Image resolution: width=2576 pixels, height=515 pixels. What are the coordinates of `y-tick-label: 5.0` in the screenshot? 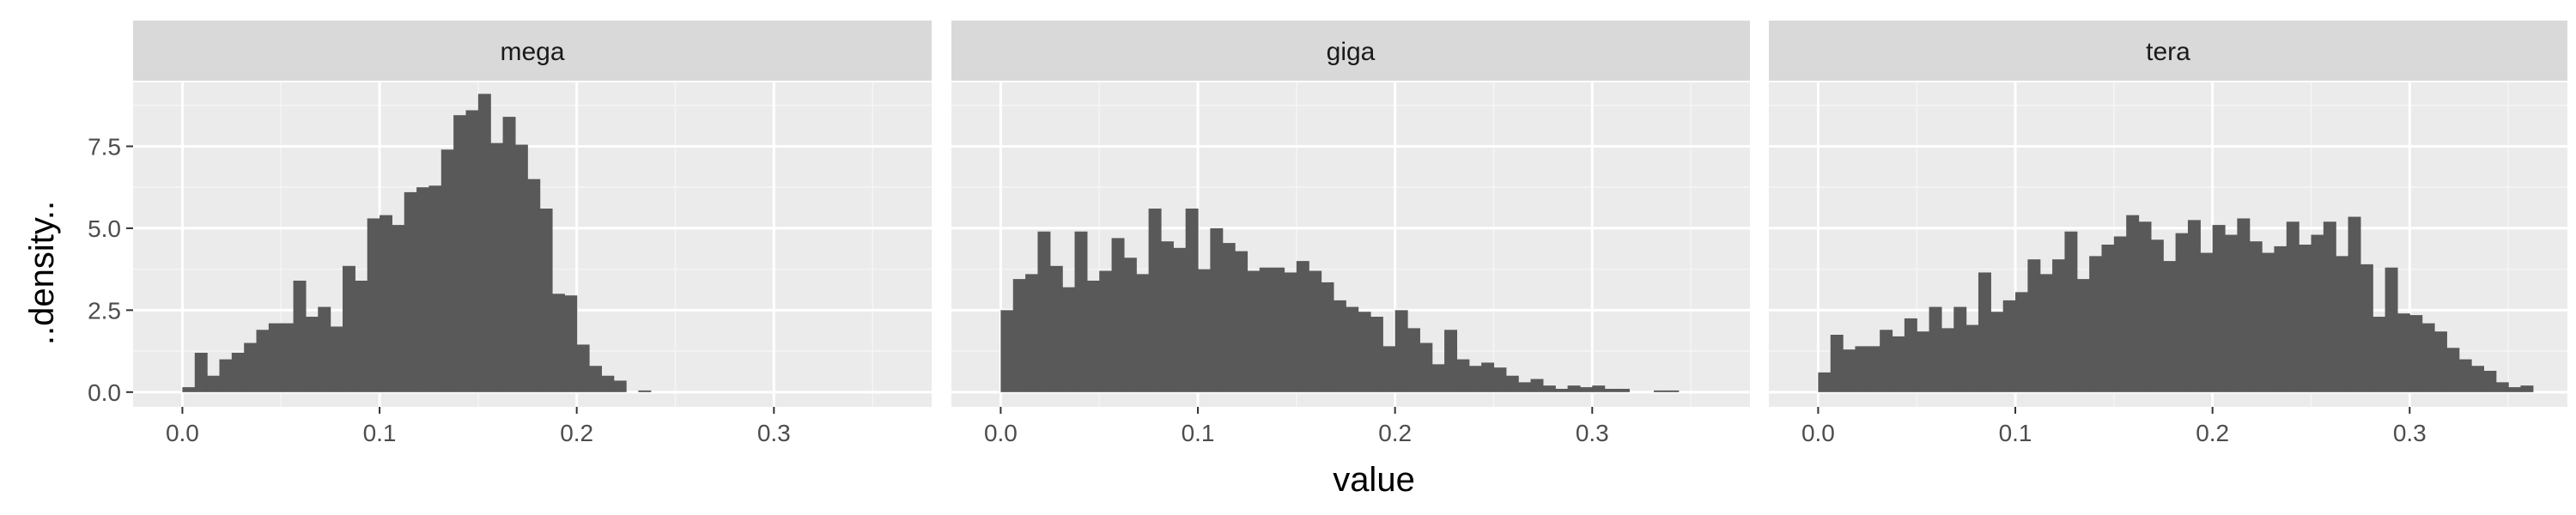 It's located at (104, 228).